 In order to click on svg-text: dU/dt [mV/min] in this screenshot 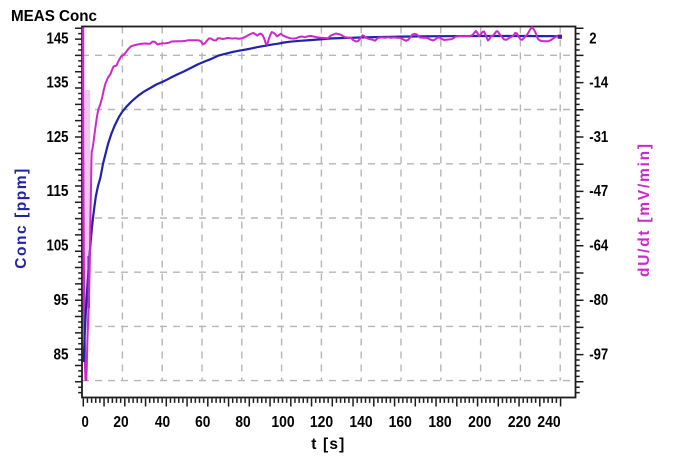, I will do `click(644, 210)`.